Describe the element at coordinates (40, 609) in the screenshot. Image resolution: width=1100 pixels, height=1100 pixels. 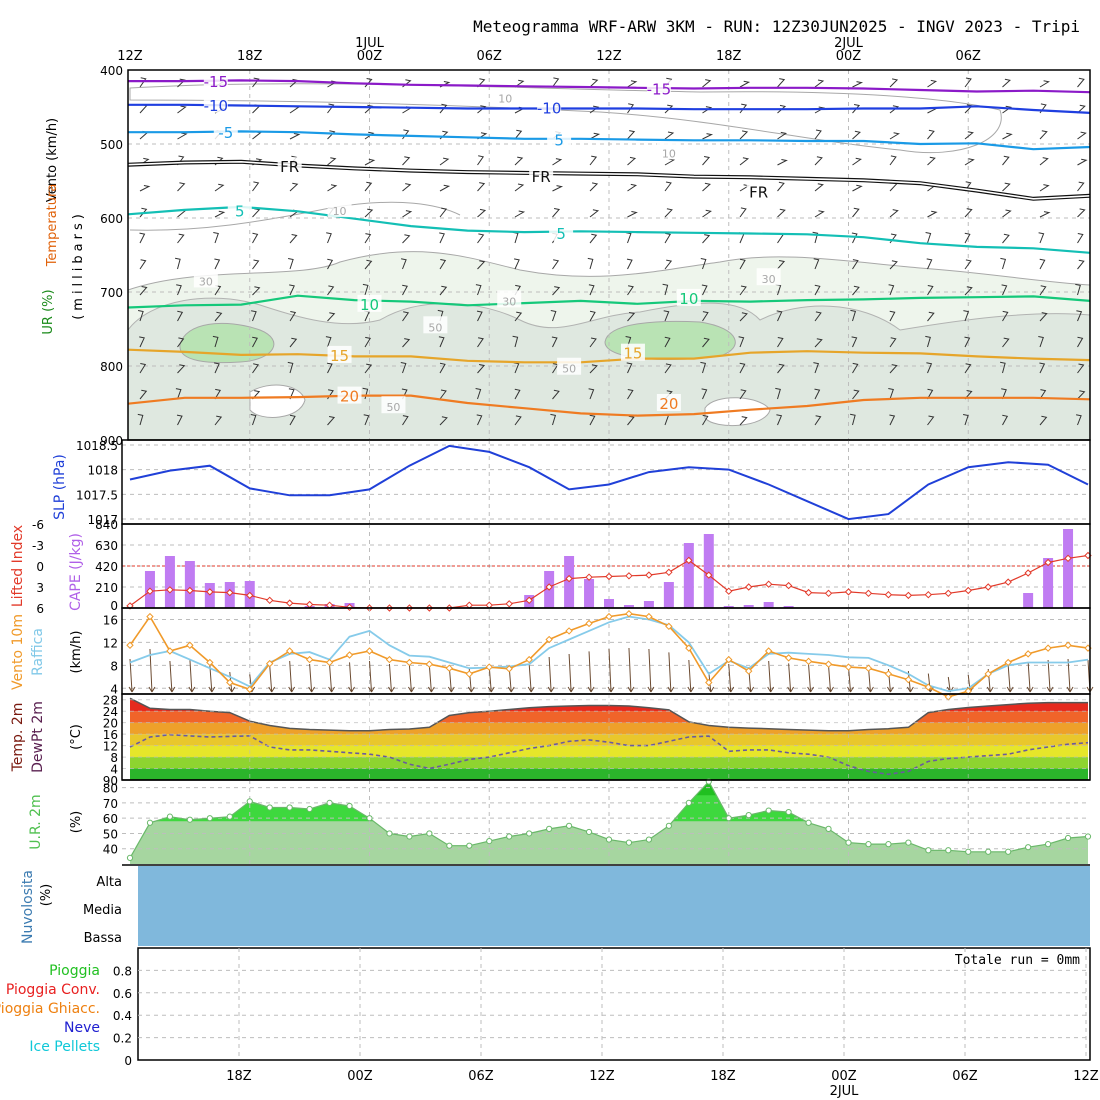
I see `li-tick-label: 6` at that location.